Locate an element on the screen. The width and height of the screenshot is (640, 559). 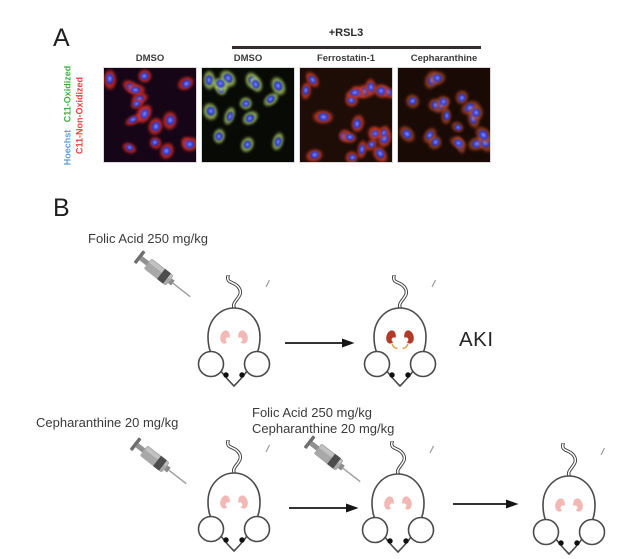
cepharanthine-label: Cepharanthine 20 mg/kg is located at coordinates (107, 422).